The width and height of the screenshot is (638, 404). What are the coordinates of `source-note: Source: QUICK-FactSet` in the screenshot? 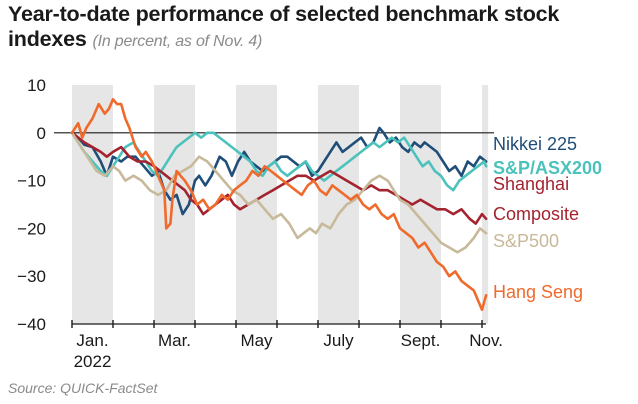 It's located at (83, 388).